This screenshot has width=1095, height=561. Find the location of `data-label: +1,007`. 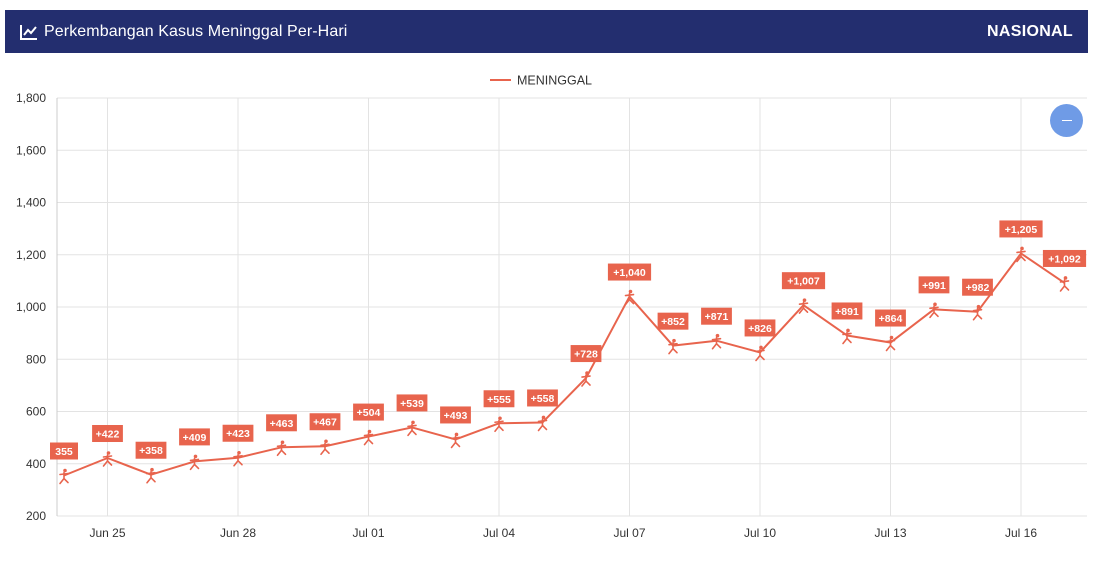

data-label: +1,007 is located at coordinates (803, 282).